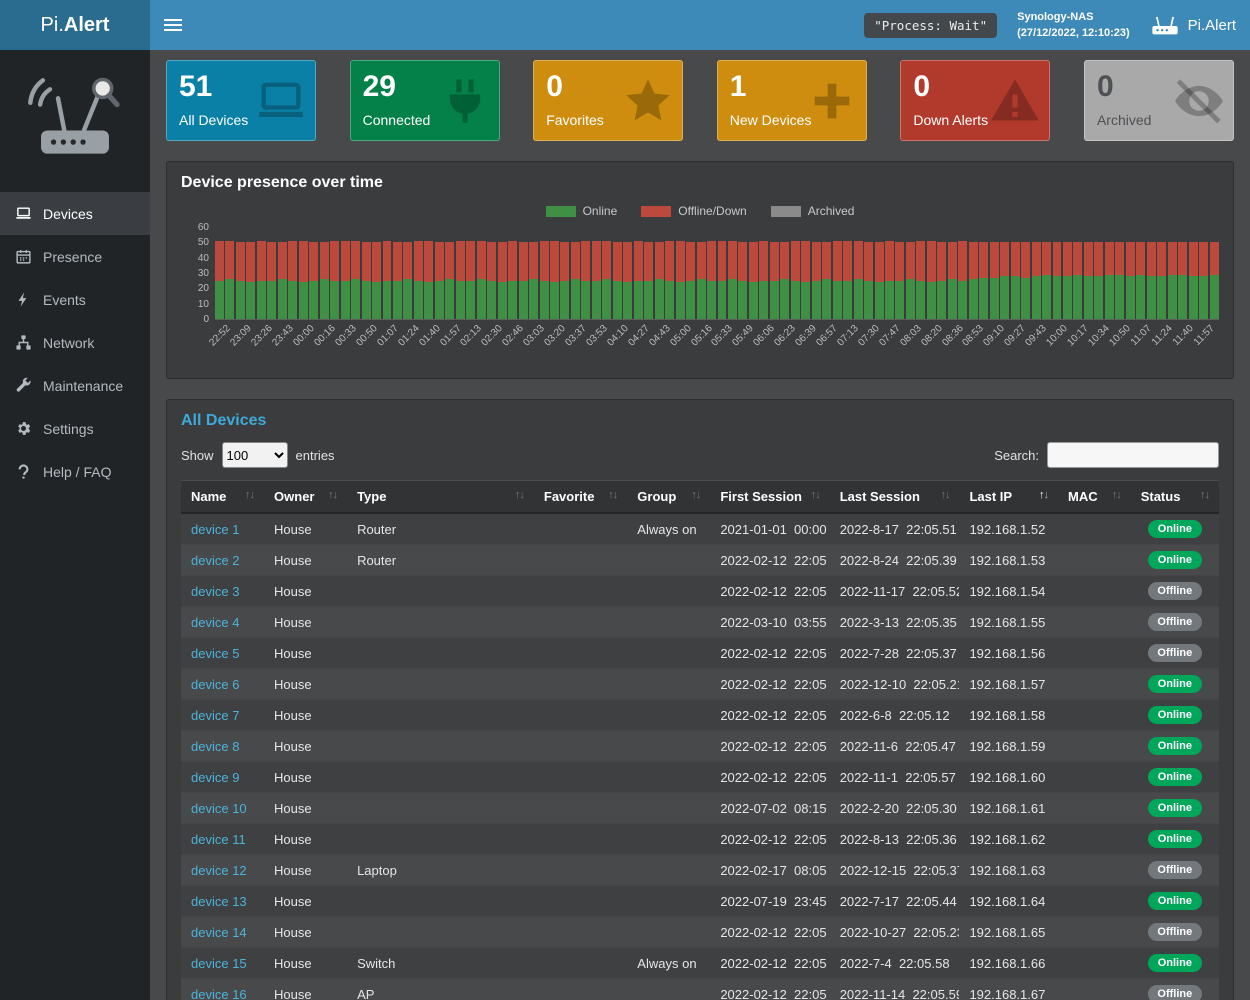 The image size is (1250, 1000). What do you see at coordinates (203, 304) in the screenshot?
I see `y-tick-label: 10` at bounding box center [203, 304].